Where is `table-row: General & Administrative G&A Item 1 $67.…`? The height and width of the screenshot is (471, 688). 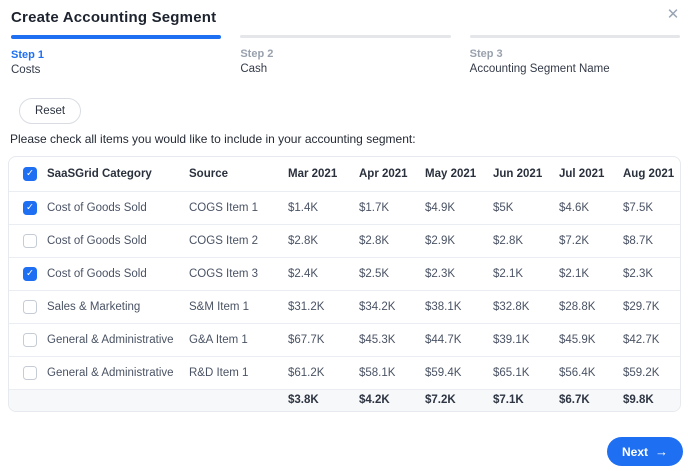
table-row: General & Administrative G&A Item 1 $67.… is located at coordinates (344, 339).